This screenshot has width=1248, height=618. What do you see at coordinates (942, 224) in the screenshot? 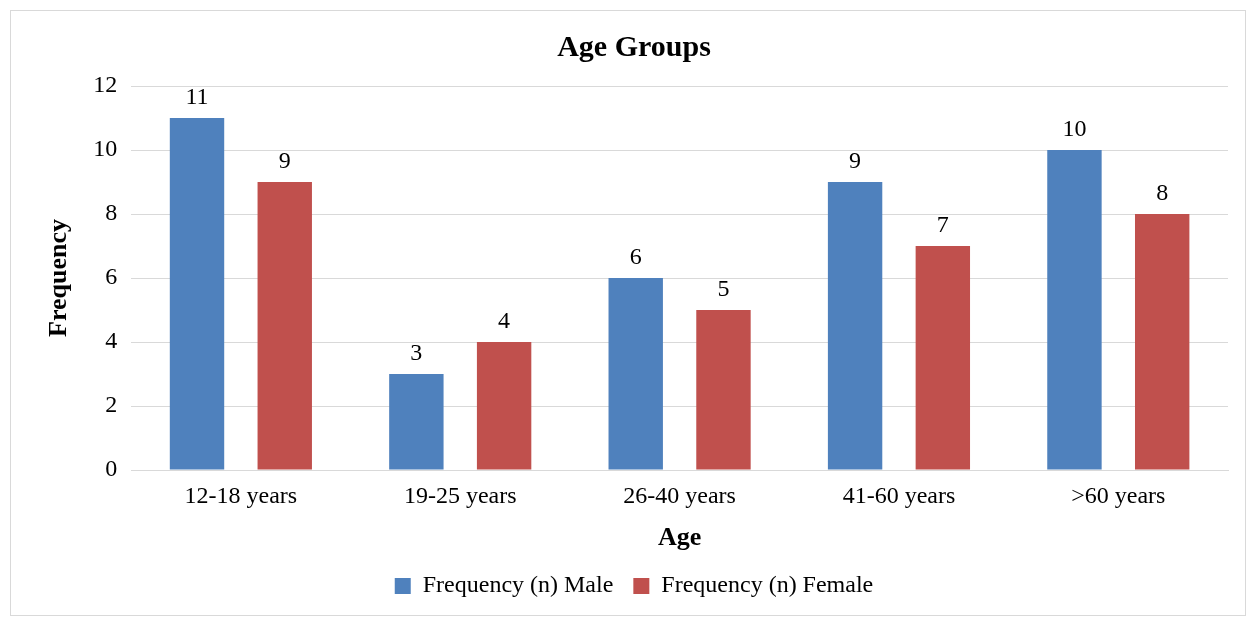
I see `data-label: 7` at bounding box center [942, 224].